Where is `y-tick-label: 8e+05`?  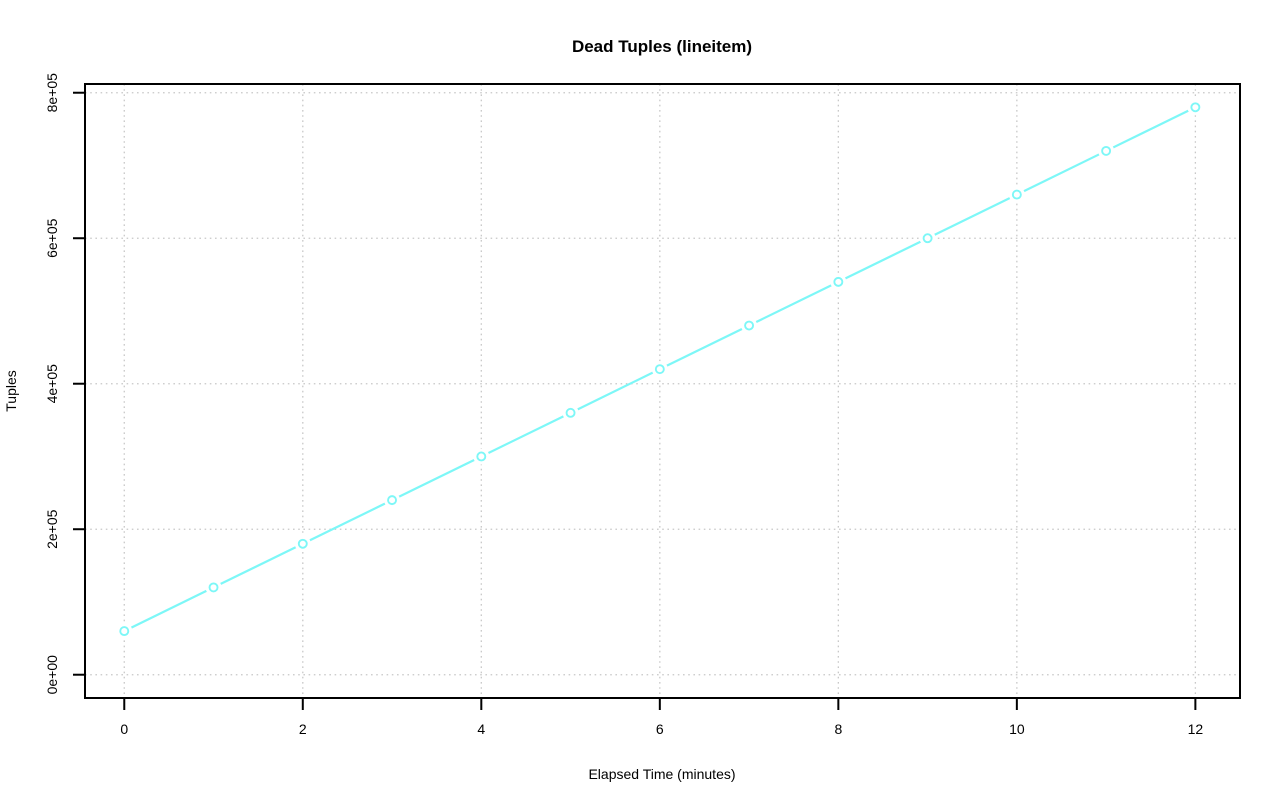 y-tick-label: 8e+05 is located at coordinates (52, 93).